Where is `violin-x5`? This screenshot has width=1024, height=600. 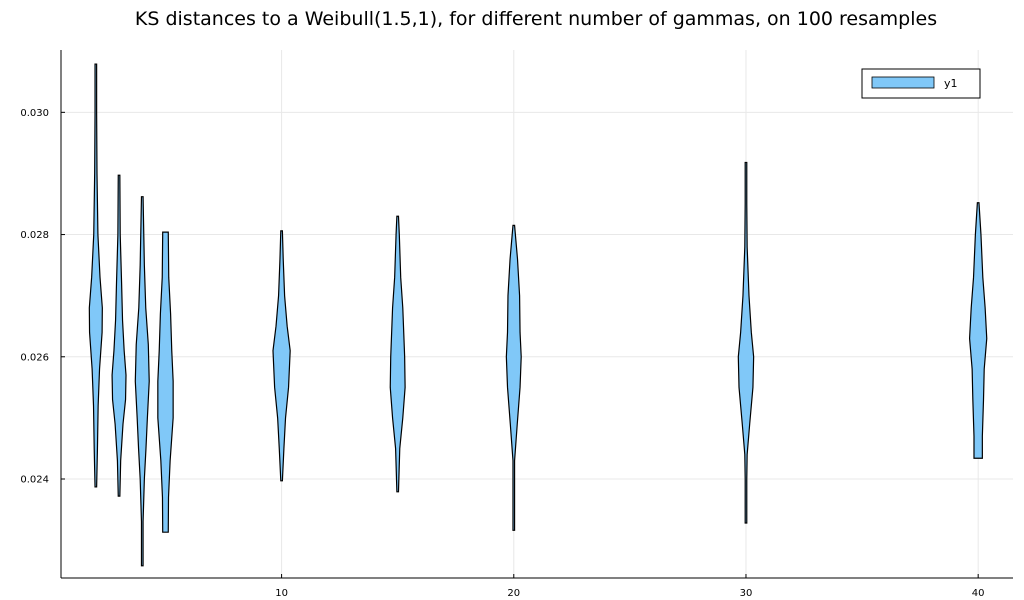
violin-x5 is located at coordinates (165, 382).